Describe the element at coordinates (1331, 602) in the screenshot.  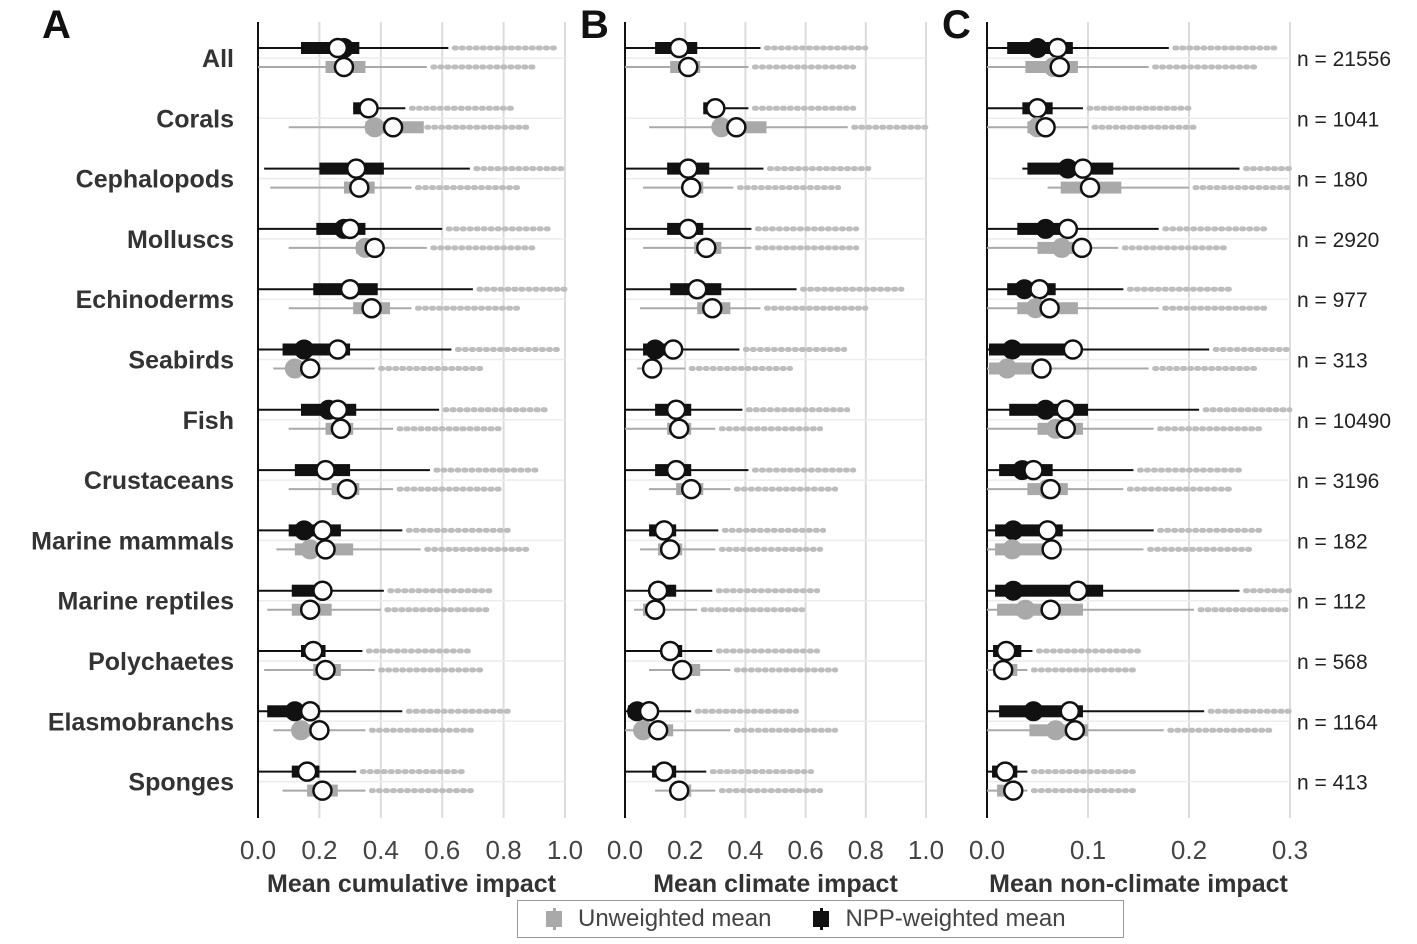
I see `sample-size-label: n = 112` at that location.